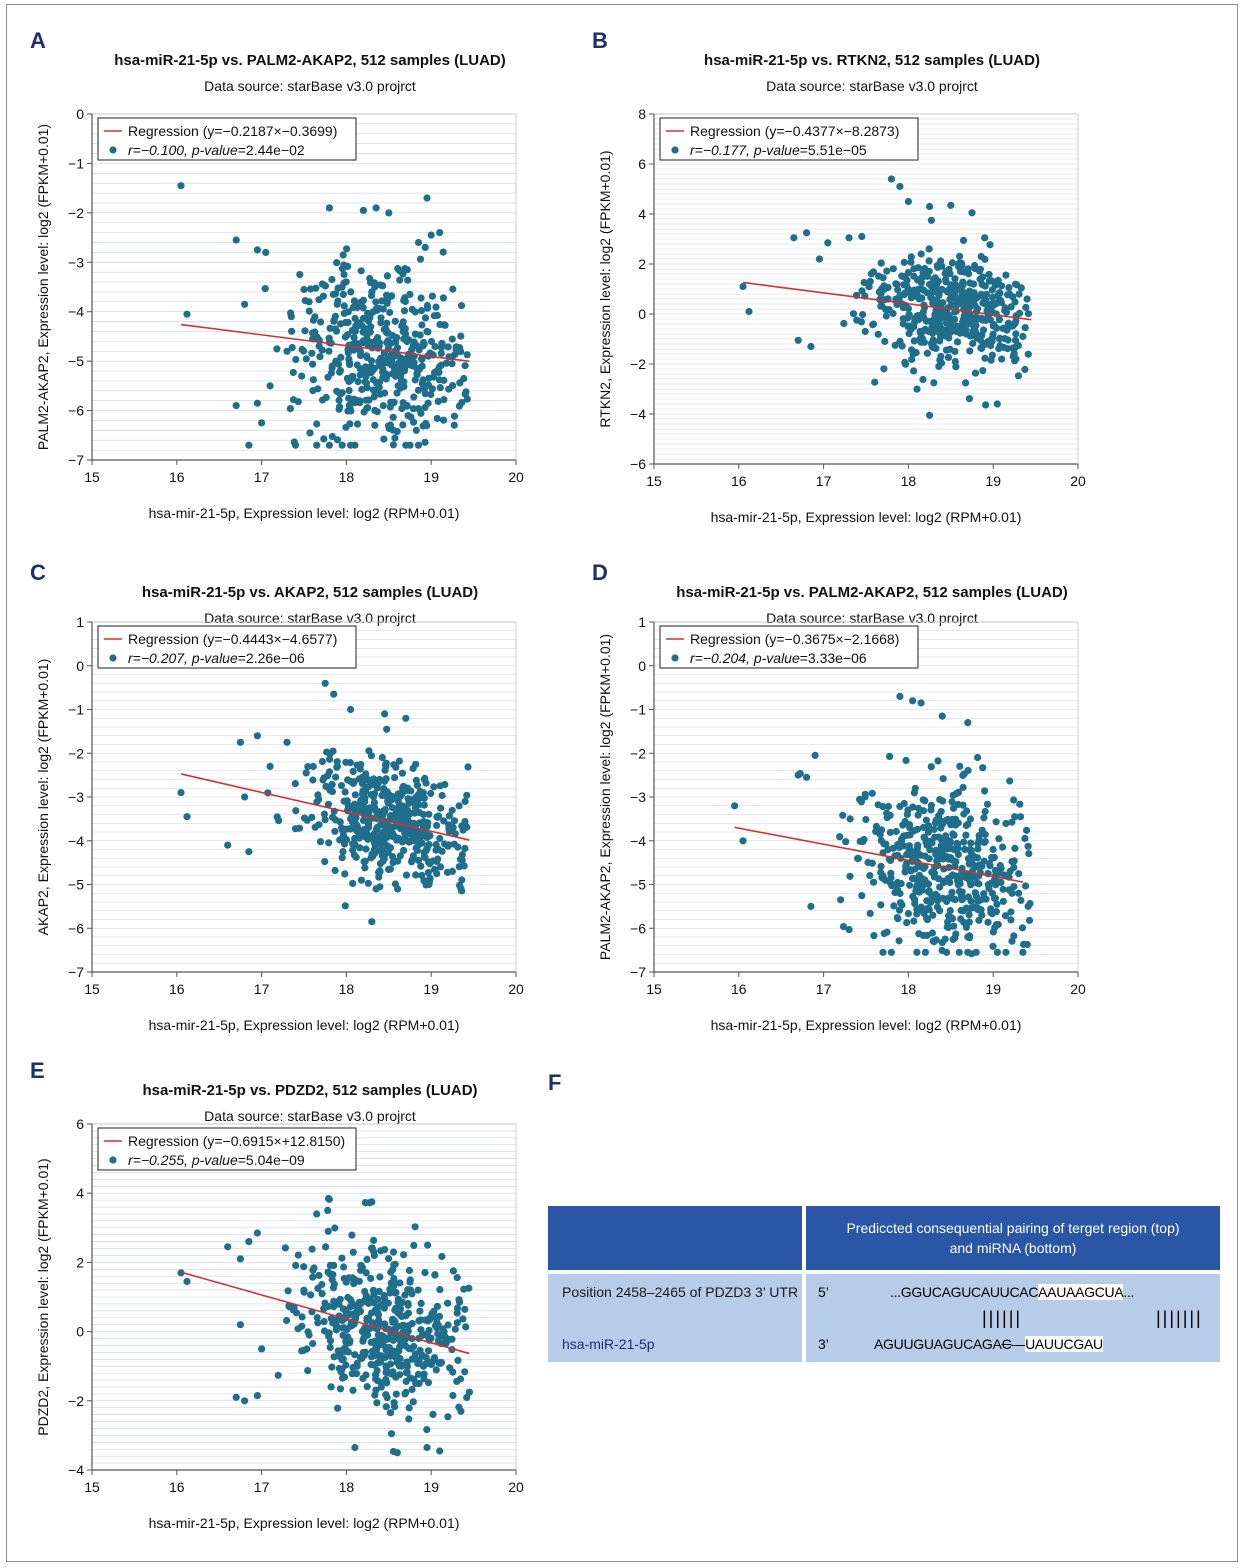 The height and width of the screenshot is (1568, 1245). I want to click on y-tick-label: −1, so click(76, 710).